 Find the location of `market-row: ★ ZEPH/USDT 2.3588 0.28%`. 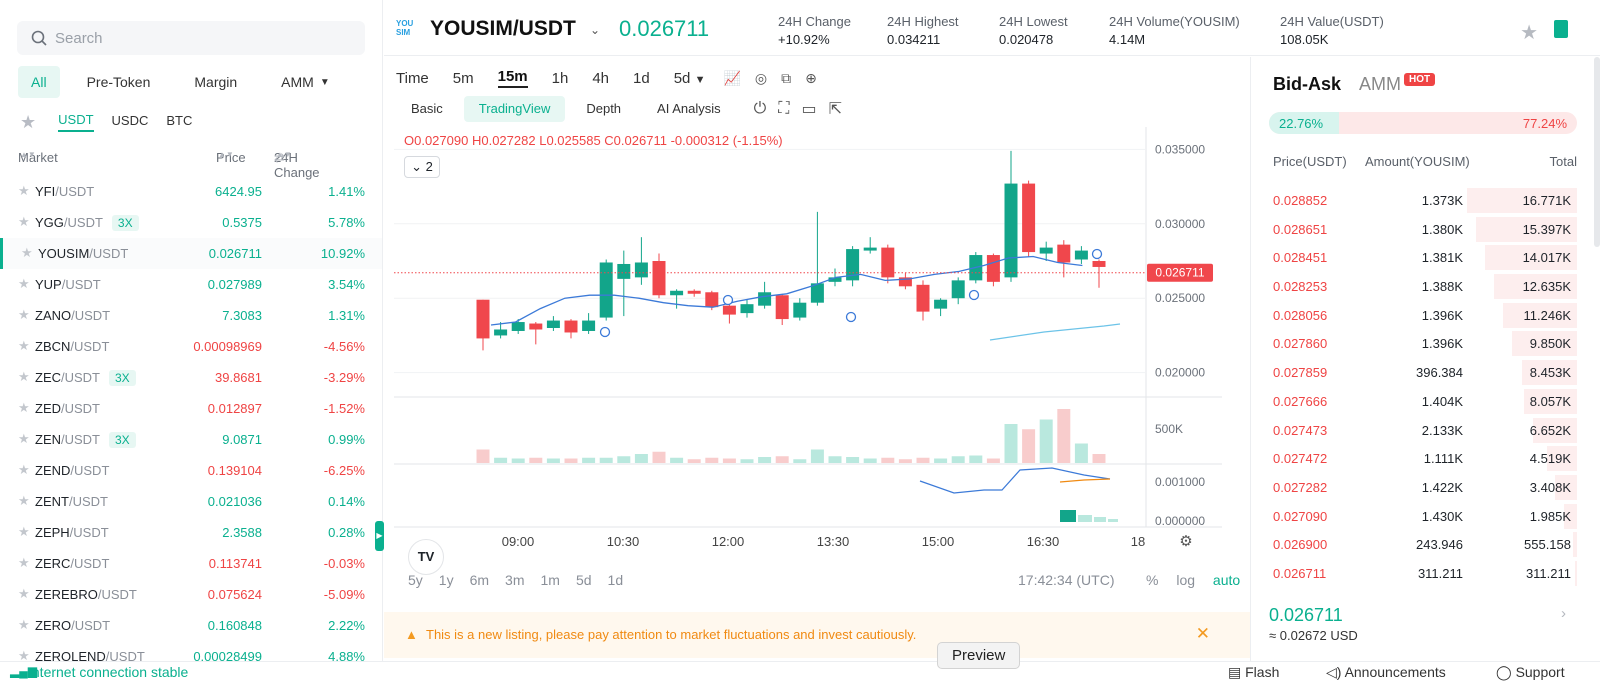

market-row: ★ ZEPH/USDT 2.3588 0.28% is located at coordinates (191, 532).